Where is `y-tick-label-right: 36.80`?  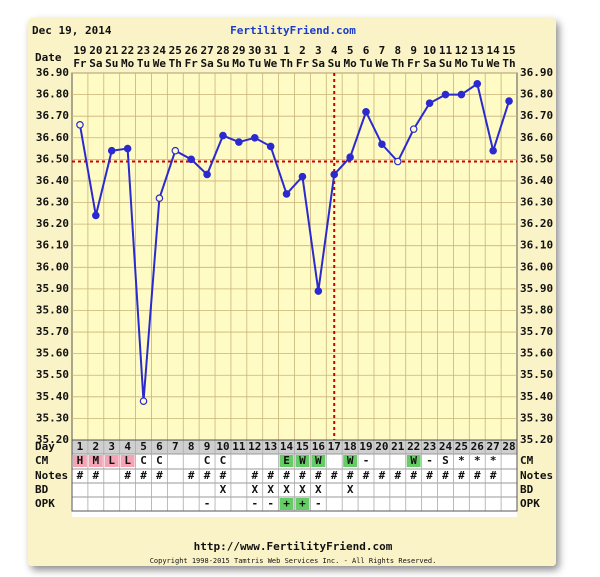
y-tick-label-right: 36.80 is located at coordinates (536, 94).